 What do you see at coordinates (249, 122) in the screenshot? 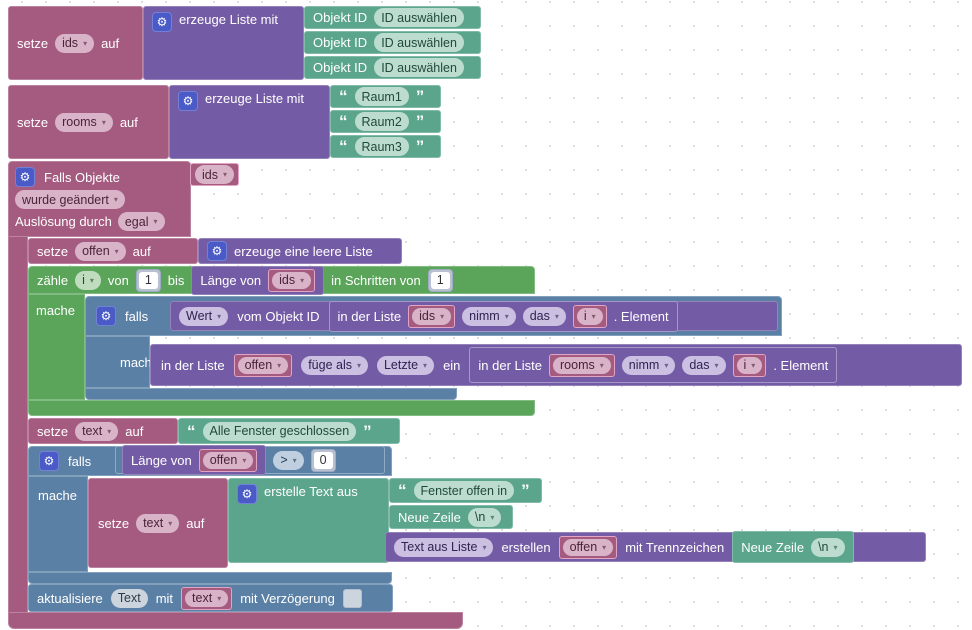
I see `block-create-list-rooms: erzeuge Liste mit` at bounding box center [249, 122].